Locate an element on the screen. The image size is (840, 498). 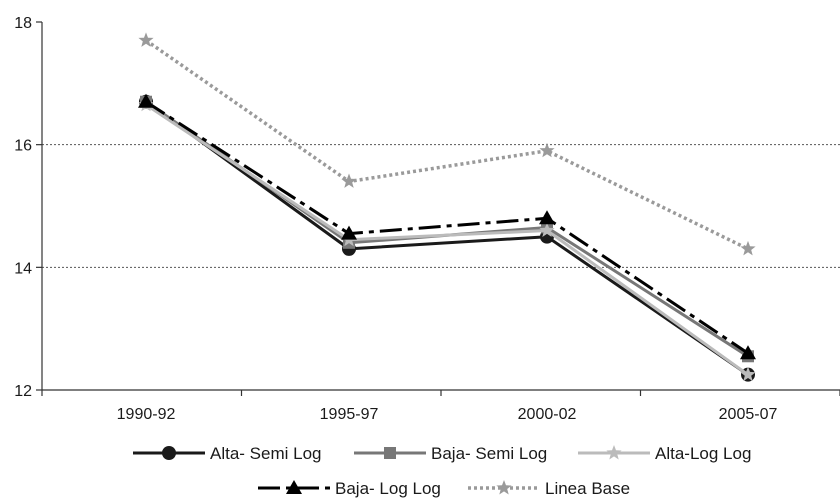
legend-item-linea-base: Linea Base is located at coordinates (549, 488).